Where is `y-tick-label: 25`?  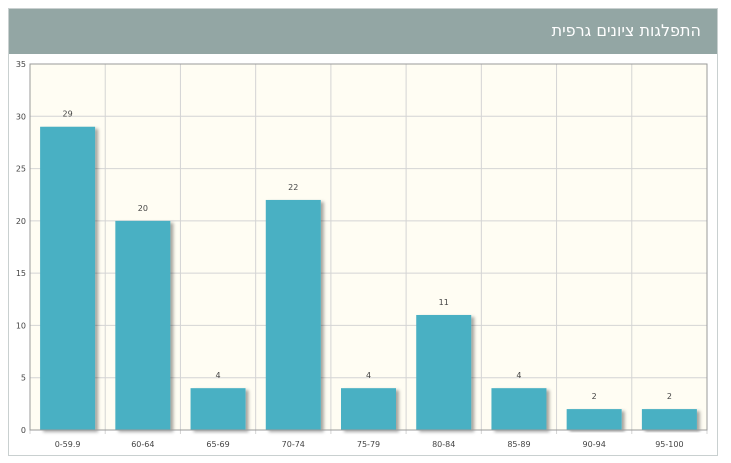
y-tick-label: 25 is located at coordinates (21, 169).